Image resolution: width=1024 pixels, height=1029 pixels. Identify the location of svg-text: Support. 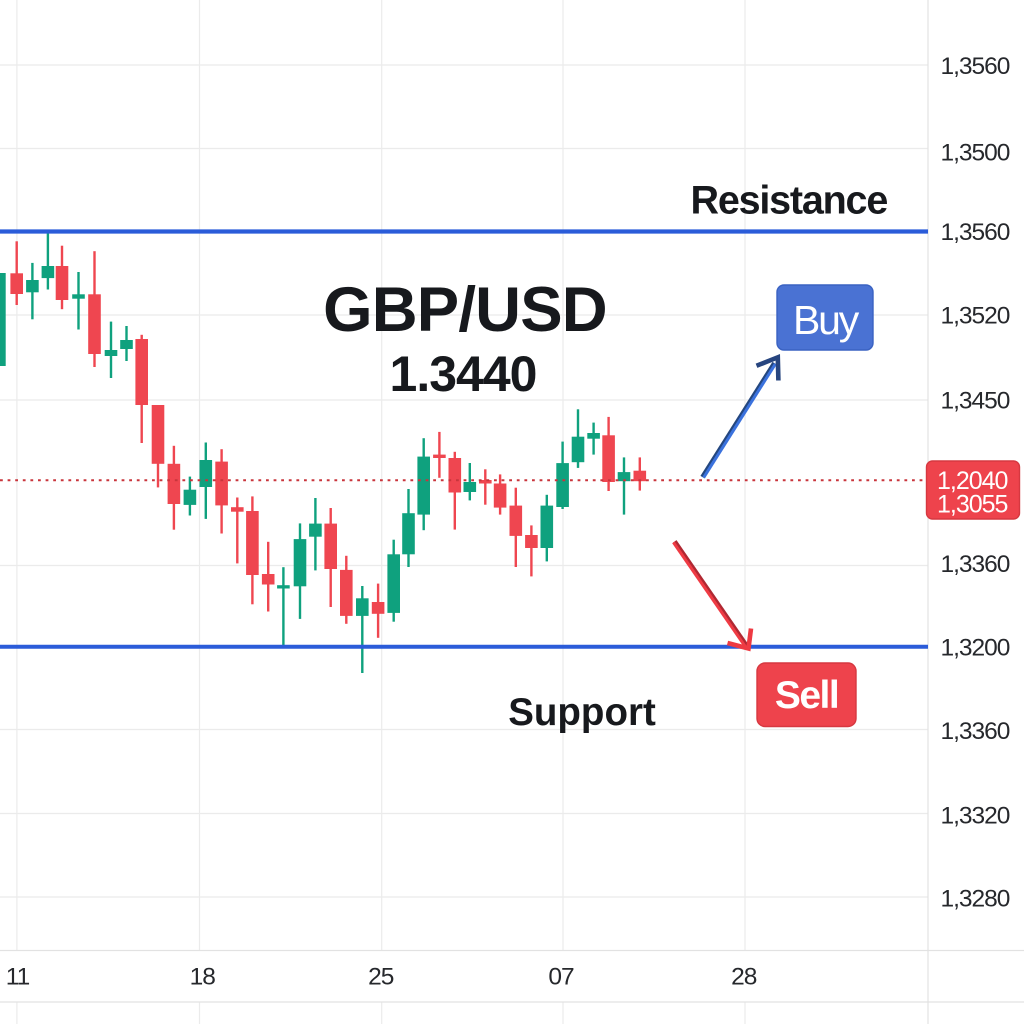
(582, 712).